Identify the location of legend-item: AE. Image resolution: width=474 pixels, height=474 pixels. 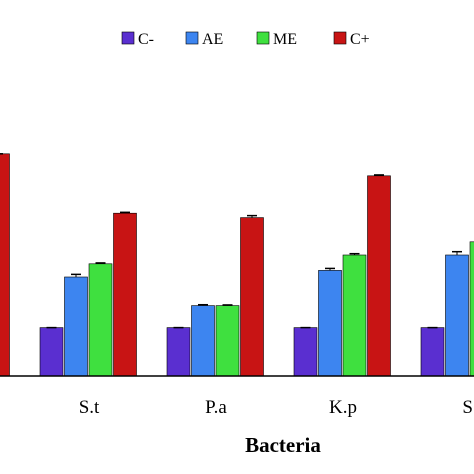
(204, 39).